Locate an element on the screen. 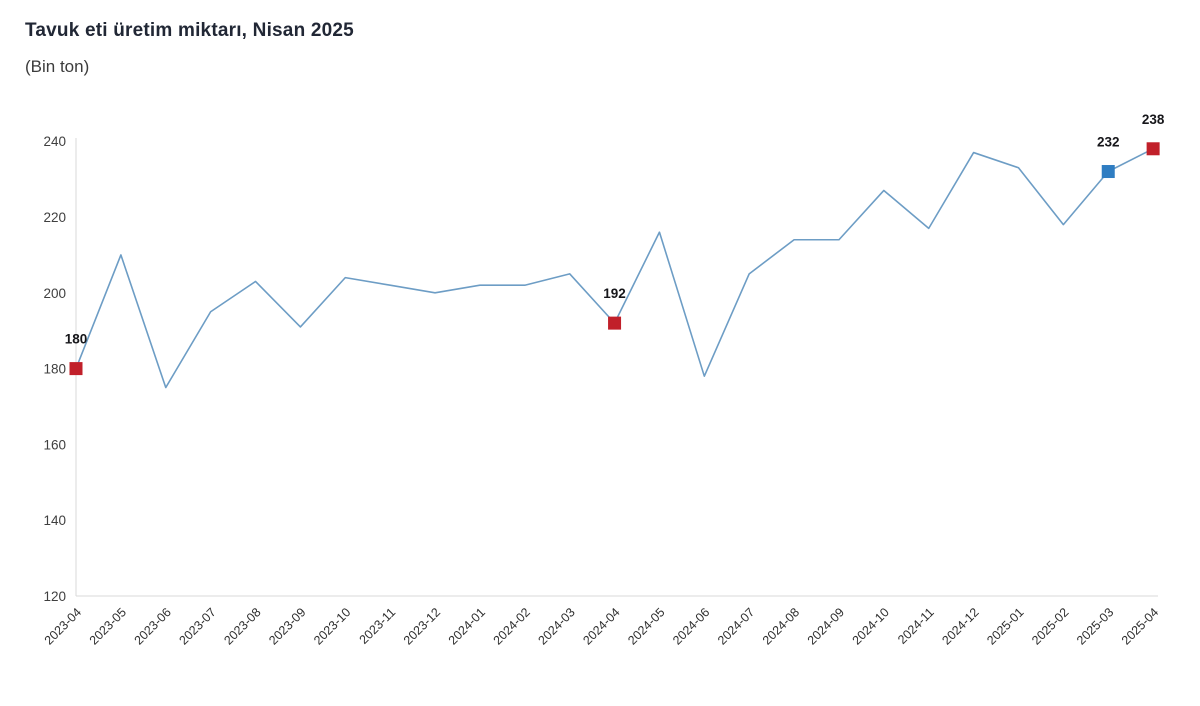 The width and height of the screenshot is (1200, 706). x-tick-label: 2023-12 is located at coordinates (422, 626).